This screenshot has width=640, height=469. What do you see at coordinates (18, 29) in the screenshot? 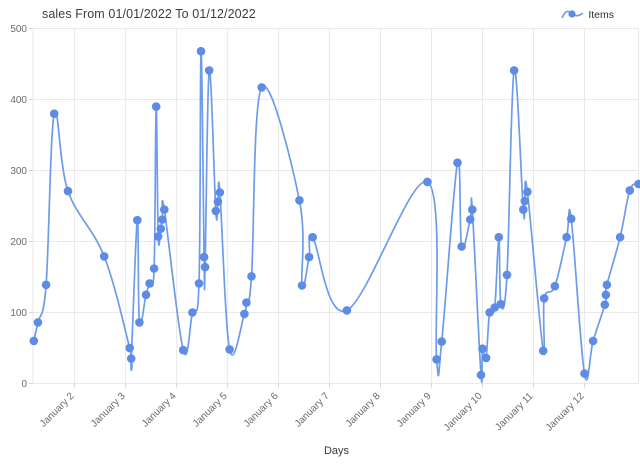
I see `y-tick-label: 500` at bounding box center [18, 29].